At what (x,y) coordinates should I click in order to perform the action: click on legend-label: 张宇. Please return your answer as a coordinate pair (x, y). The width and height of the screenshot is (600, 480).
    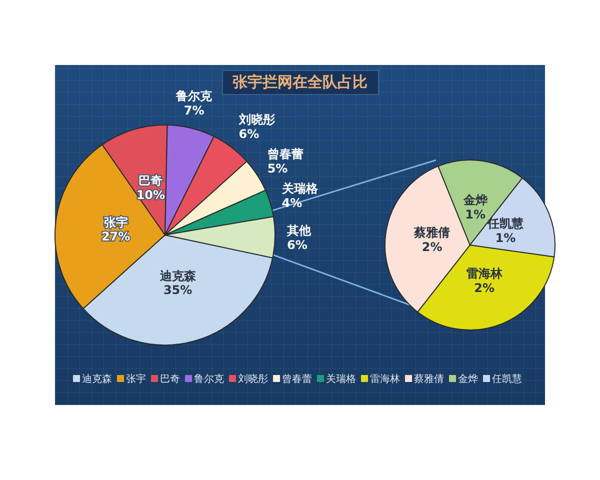
    Looking at the image, I should click on (135, 379).